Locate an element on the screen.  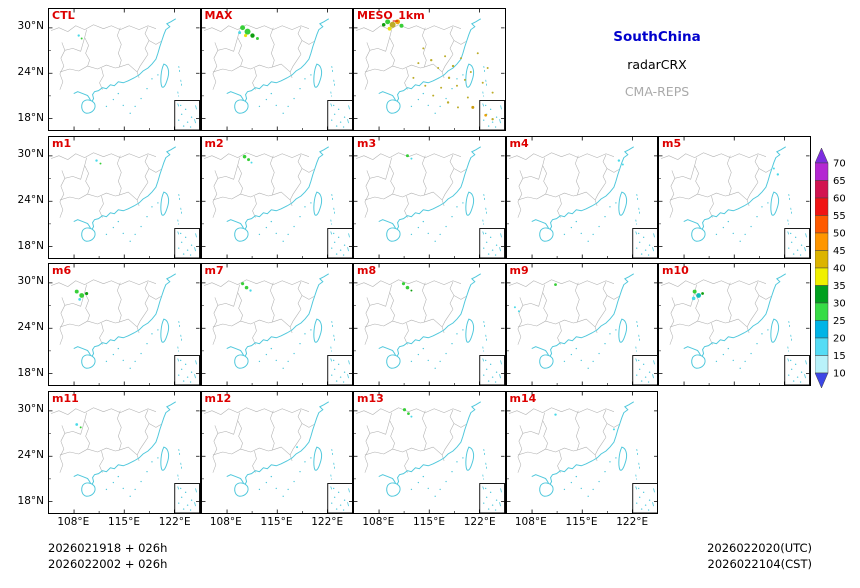
map-panel-m13: m13 is located at coordinates (429, 452).